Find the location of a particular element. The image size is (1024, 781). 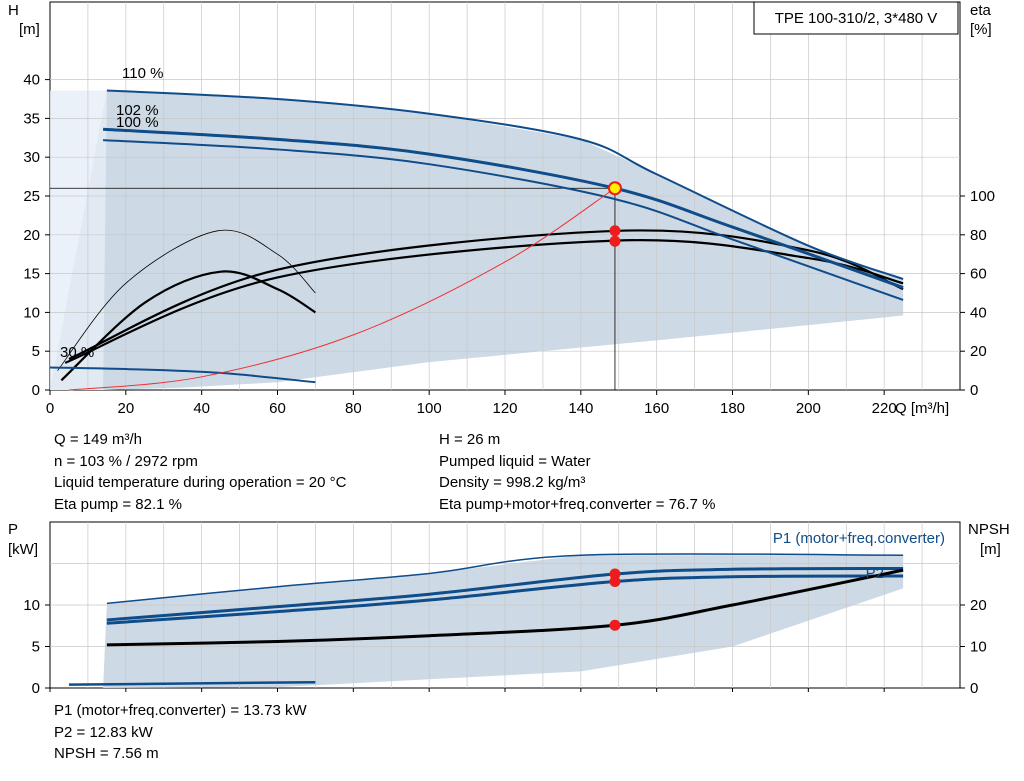

x-tick-label: 180 is located at coordinates (732, 408).